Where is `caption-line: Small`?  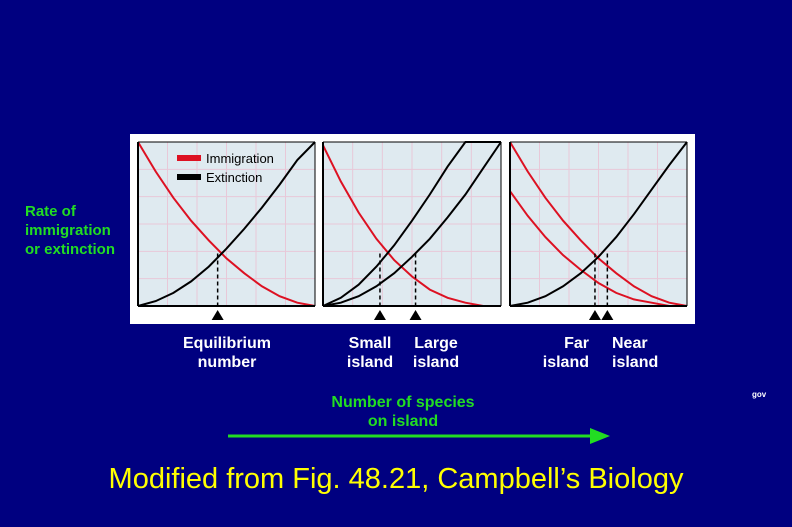 caption-line: Small is located at coordinates (370, 343).